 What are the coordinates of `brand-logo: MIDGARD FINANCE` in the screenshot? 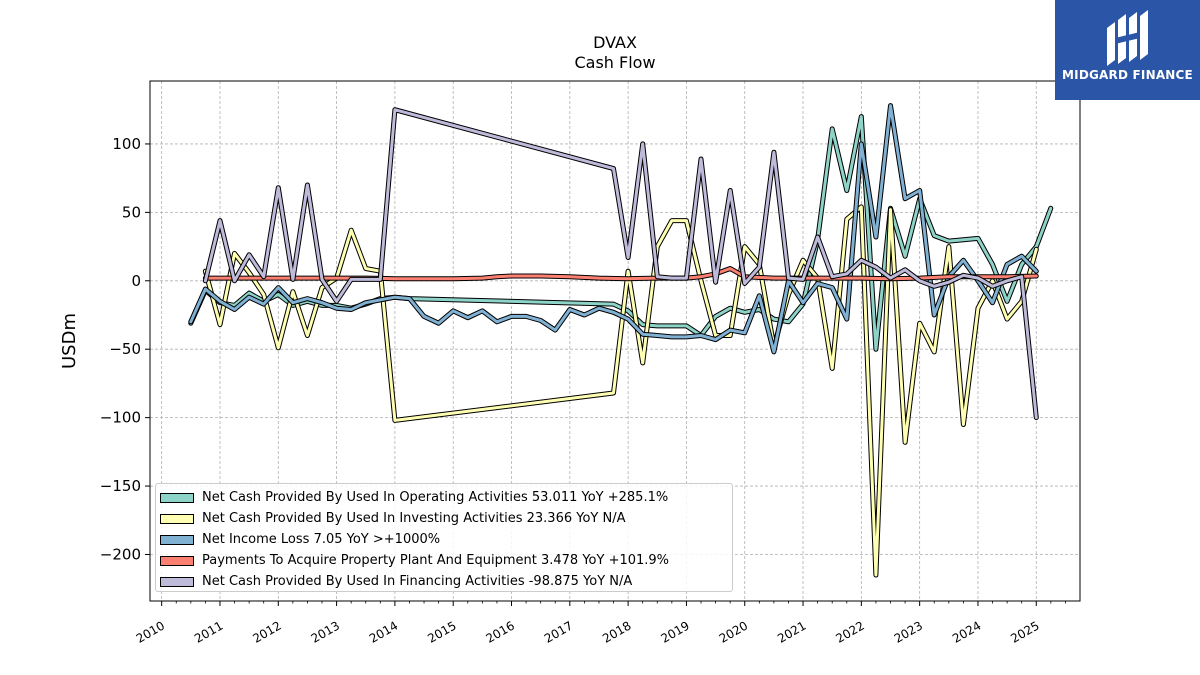 It's located at (1127, 50).